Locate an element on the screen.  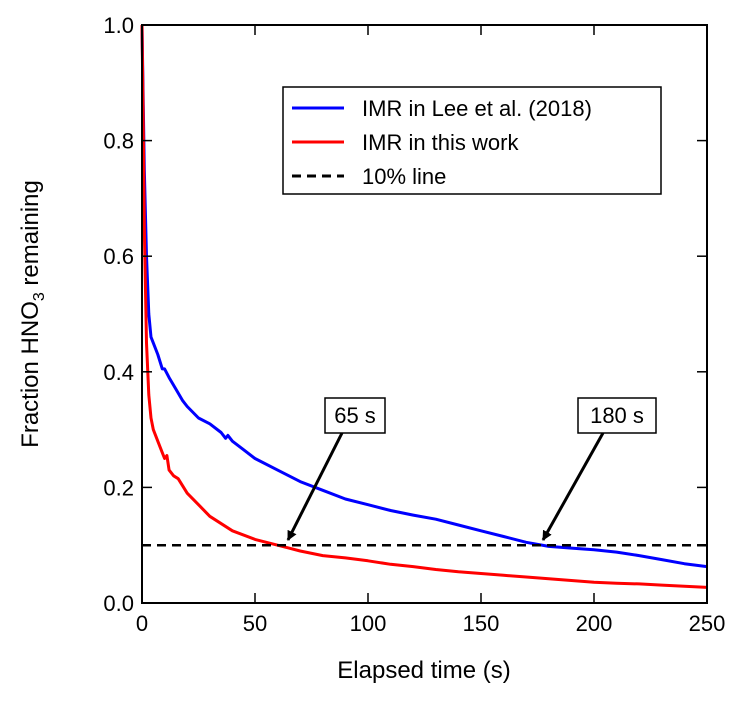
x-tick-label: 150 is located at coordinates (481, 623).